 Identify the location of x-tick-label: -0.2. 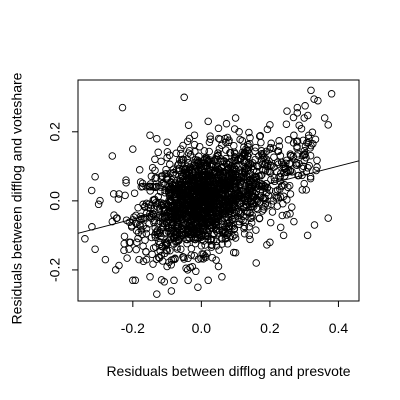
(133, 328).